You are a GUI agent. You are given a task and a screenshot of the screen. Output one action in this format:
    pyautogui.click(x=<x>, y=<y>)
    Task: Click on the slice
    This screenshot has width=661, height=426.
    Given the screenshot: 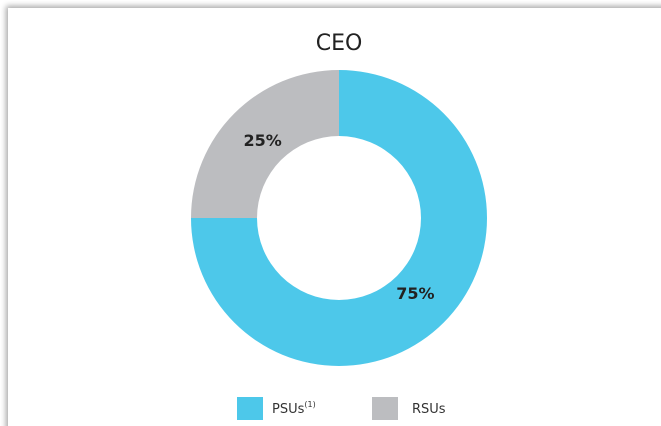 What is the action you would take?
    pyautogui.click(x=265, y=144)
    